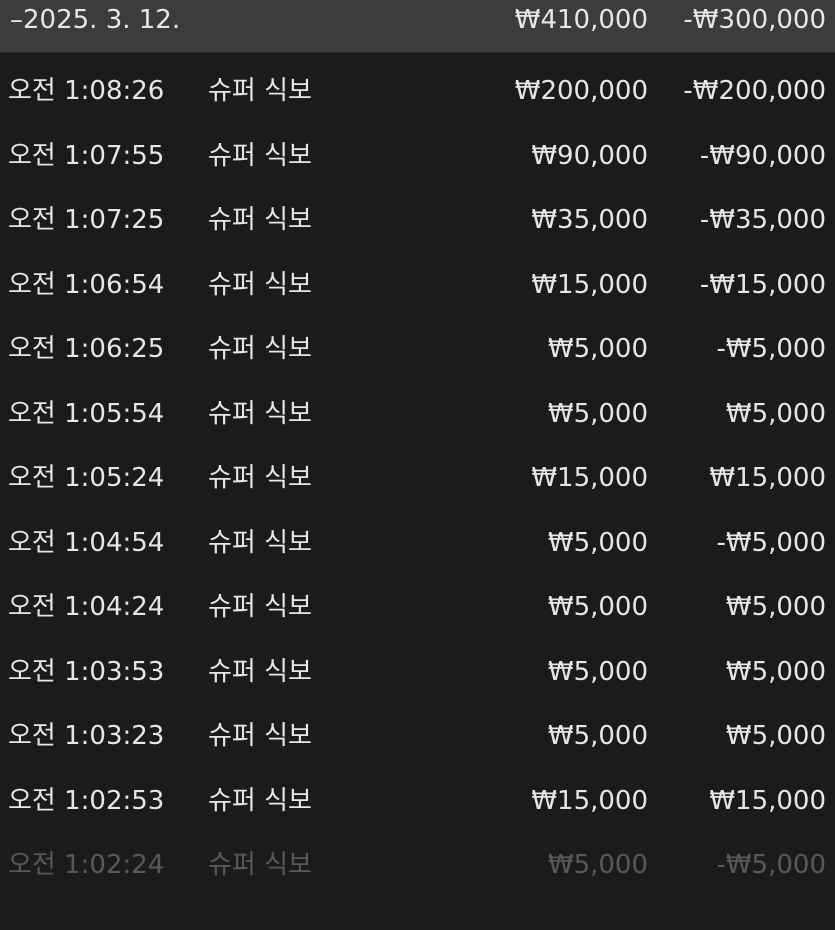  I want to click on bet-amount: ₩35,000, so click(589, 220).